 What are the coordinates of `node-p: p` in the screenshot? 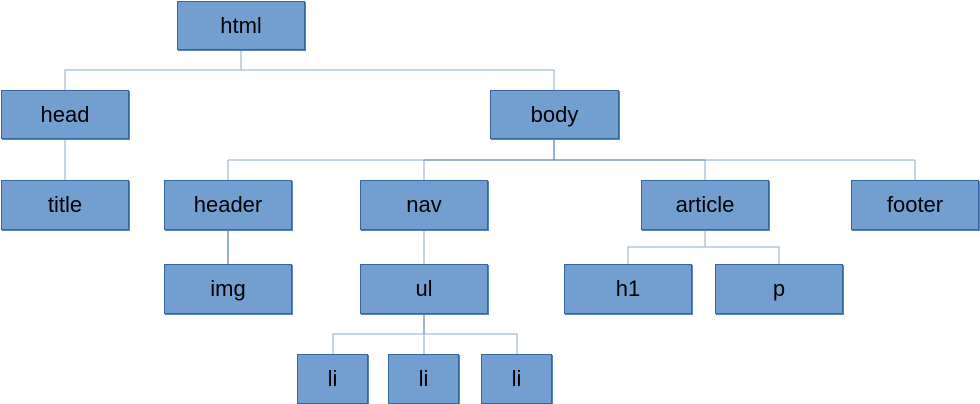 It's located at (779, 289).